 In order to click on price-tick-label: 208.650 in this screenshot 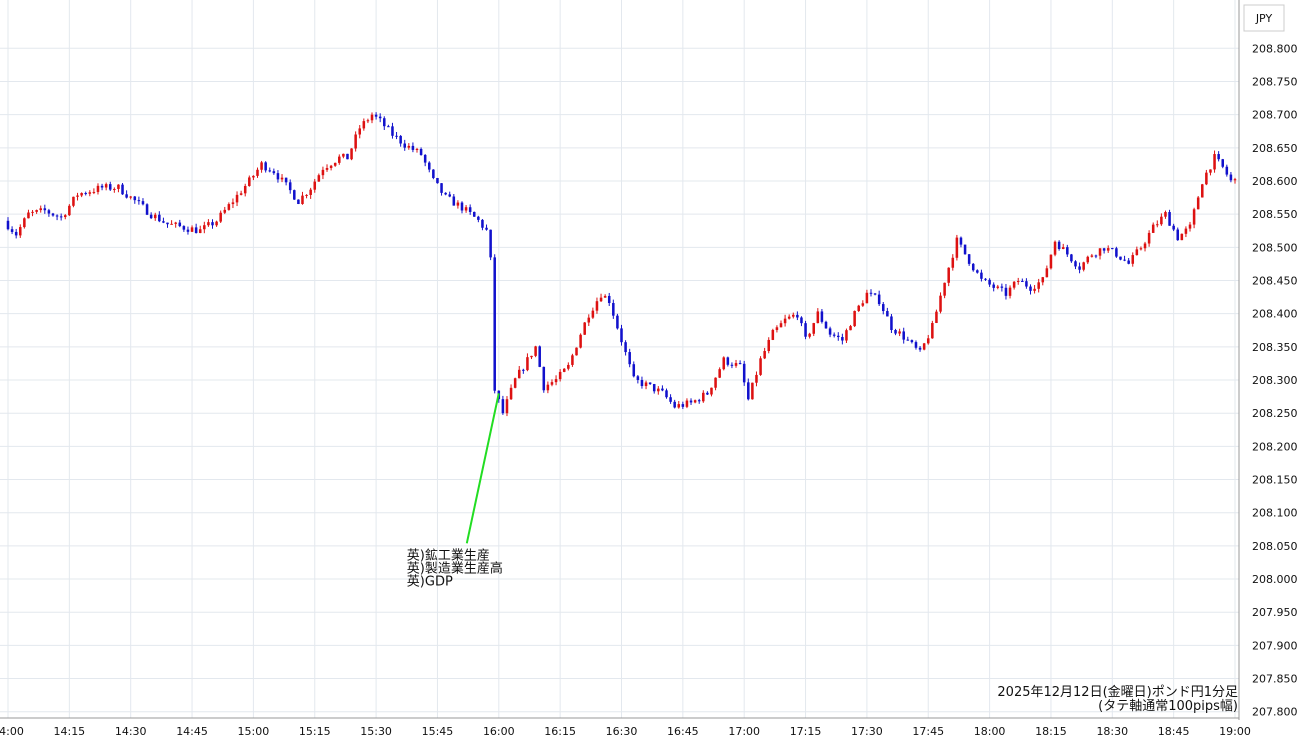, I will do `click(1275, 148)`.